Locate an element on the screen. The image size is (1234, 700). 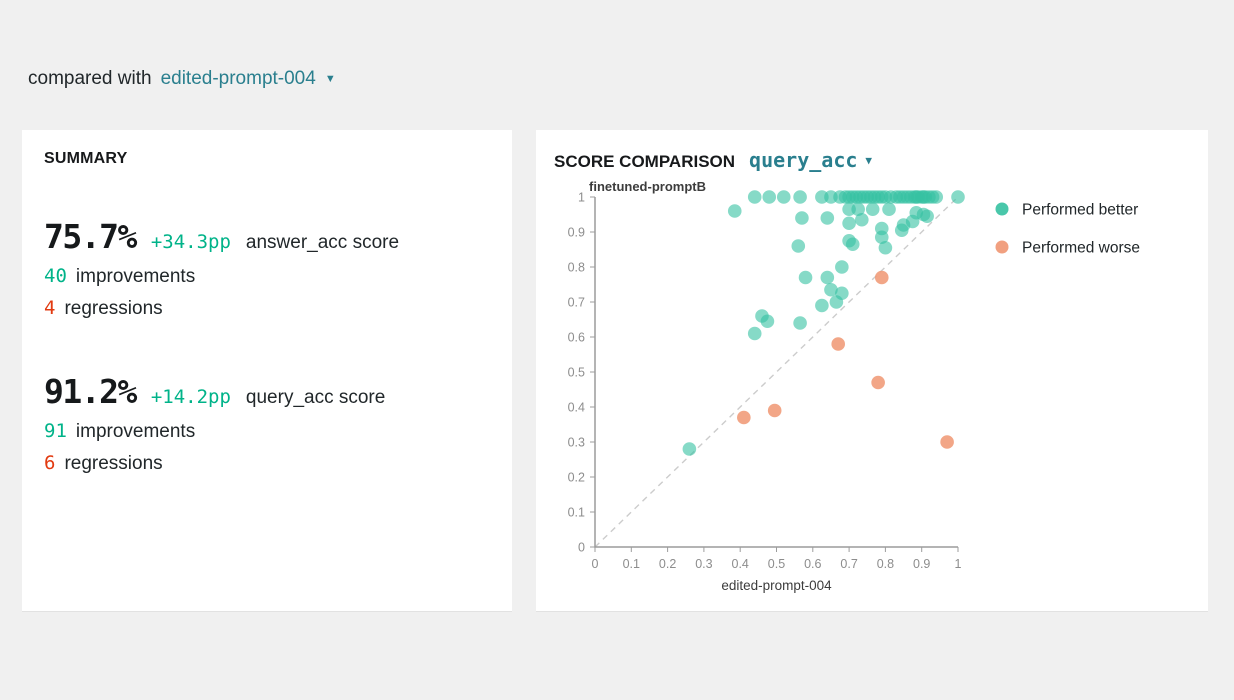
y-tick-label: 0.9 is located at coordinates (576, 233).